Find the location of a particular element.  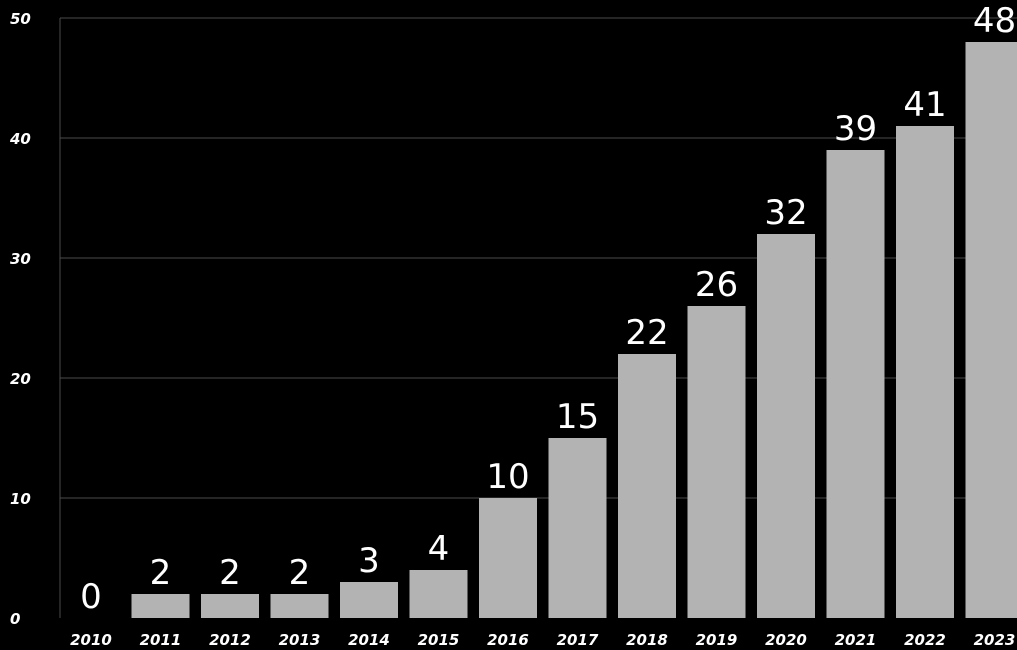

y-tick-label: 40 is located at coordinates (20, 139).